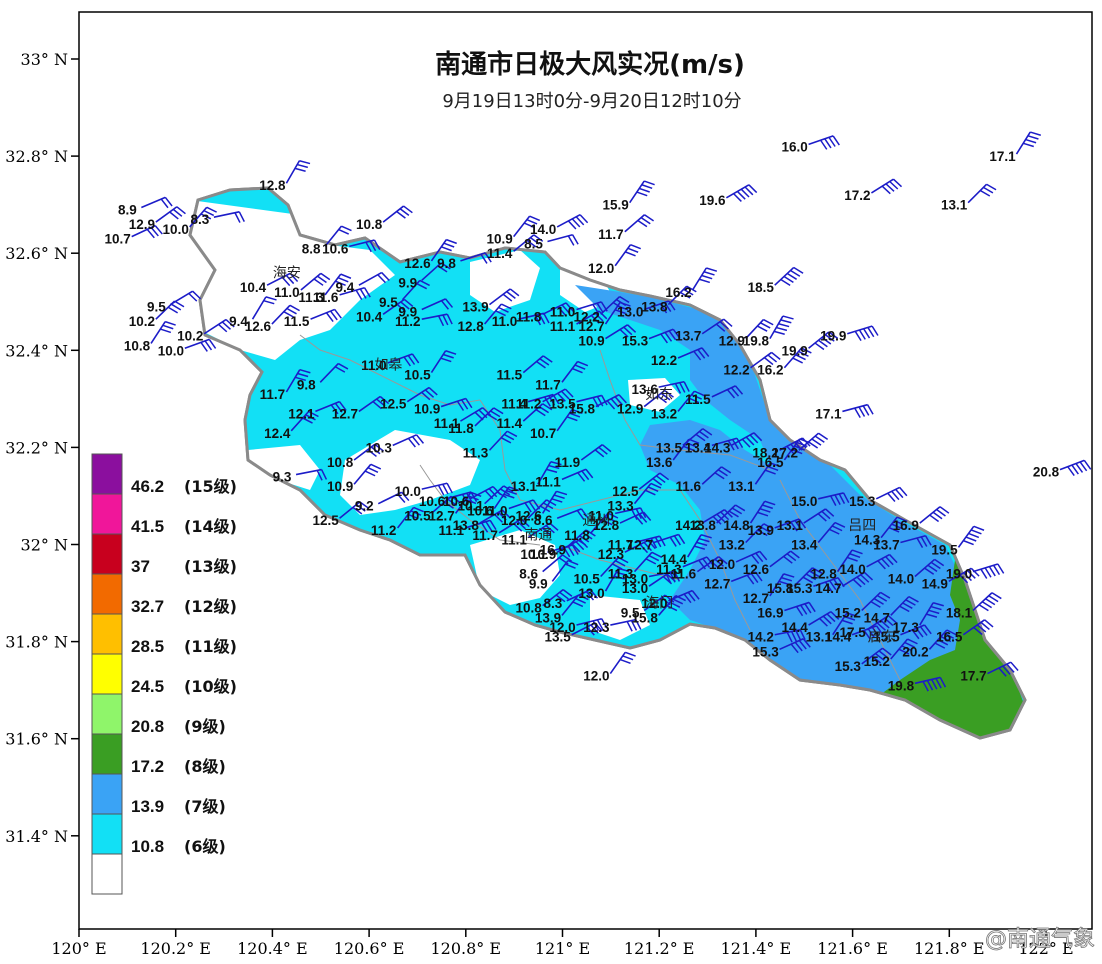 This screenshot has height=964, width=1102. I want to click on station-value: 11.3, so click(311, 297).